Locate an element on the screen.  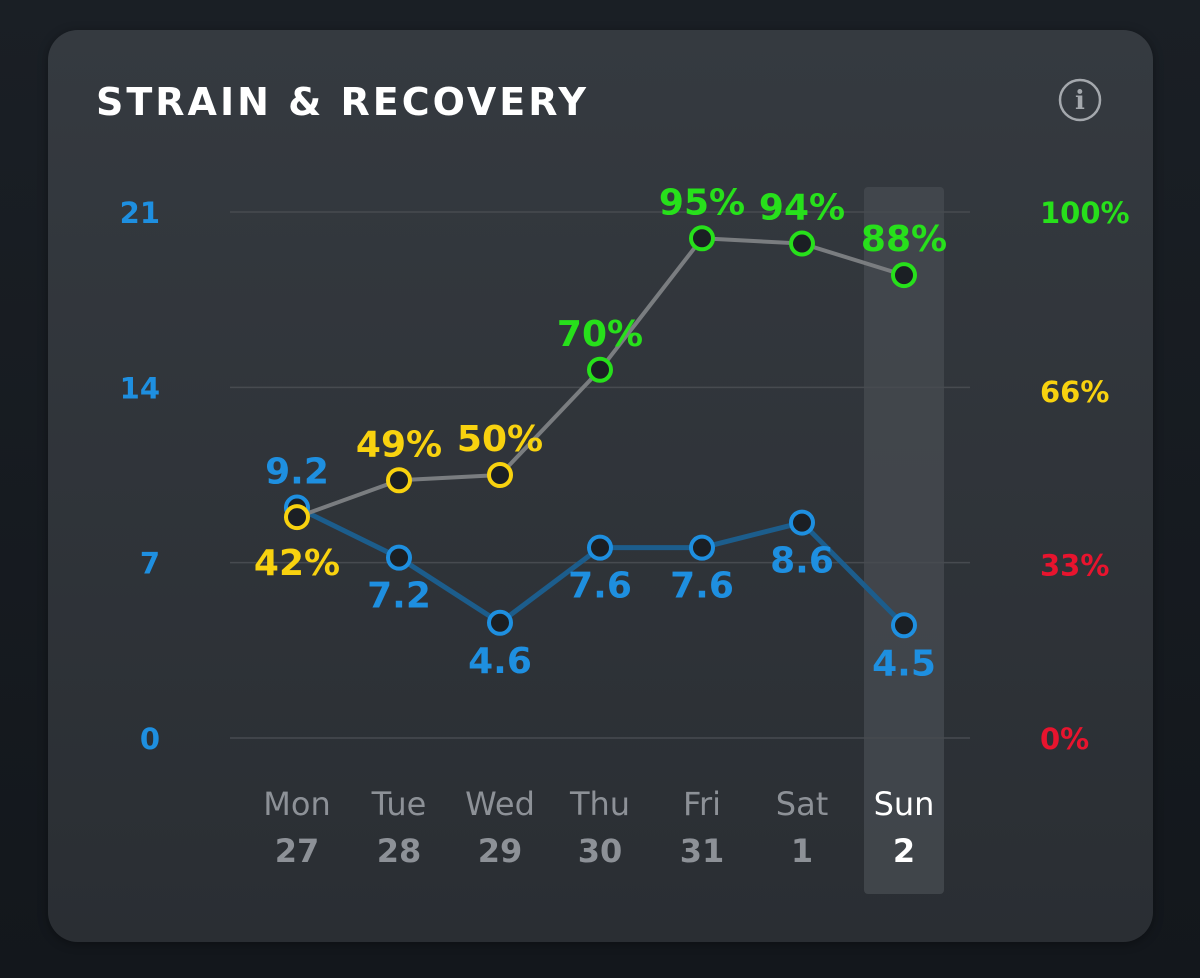
right-axis-tick-label: 0% is located at coordinates (1064, 739).